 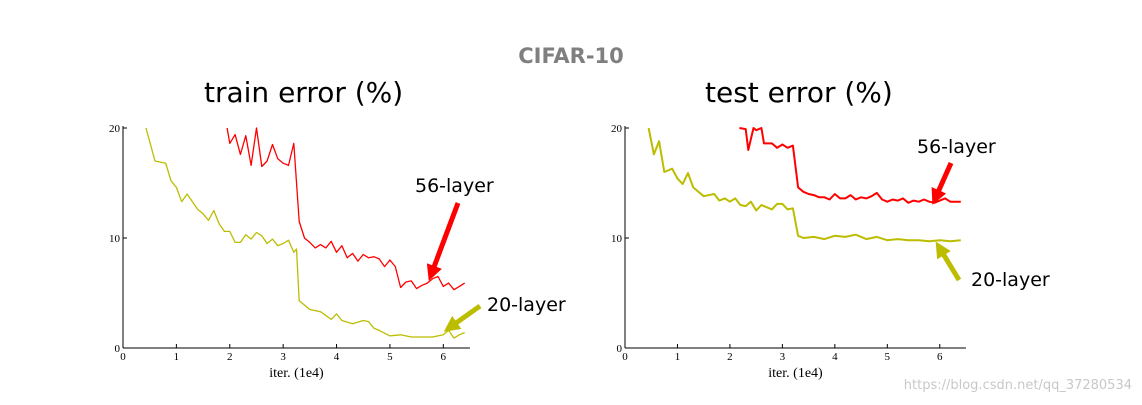 What do you see at coordinates (799, 92) in the screenshot?
I see `test-error-title: test error (%)` at bounding box center [799, 92].